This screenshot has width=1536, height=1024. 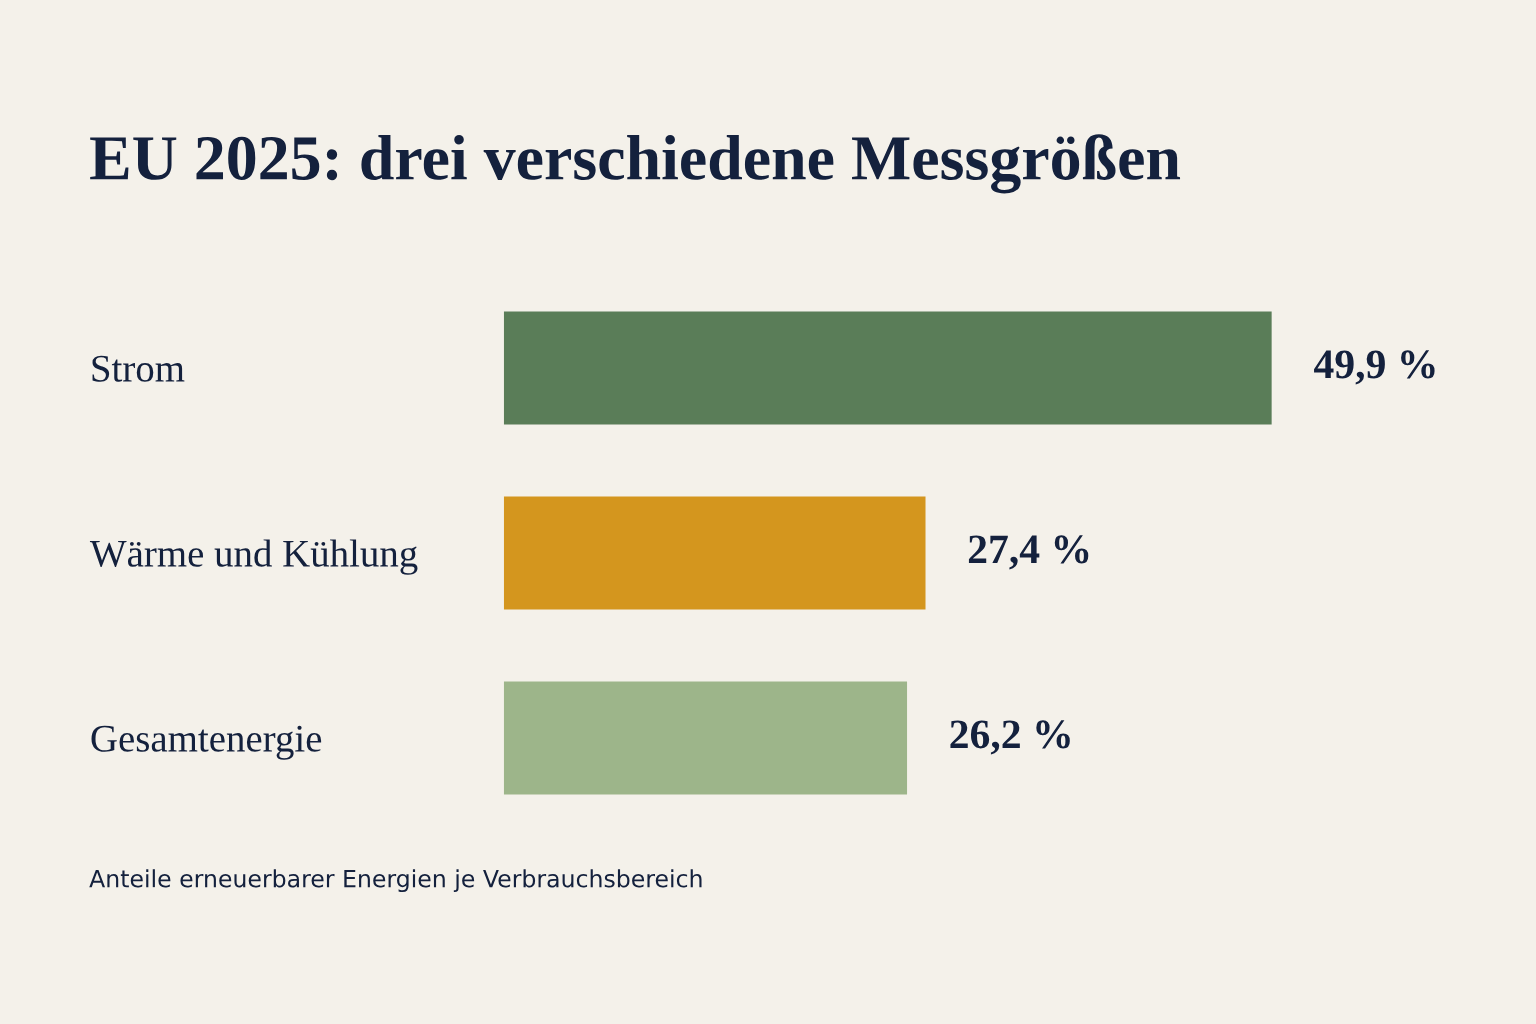 I want to click on y-tick-label: Wärme und Kühlung, so click(x=253, y=557).